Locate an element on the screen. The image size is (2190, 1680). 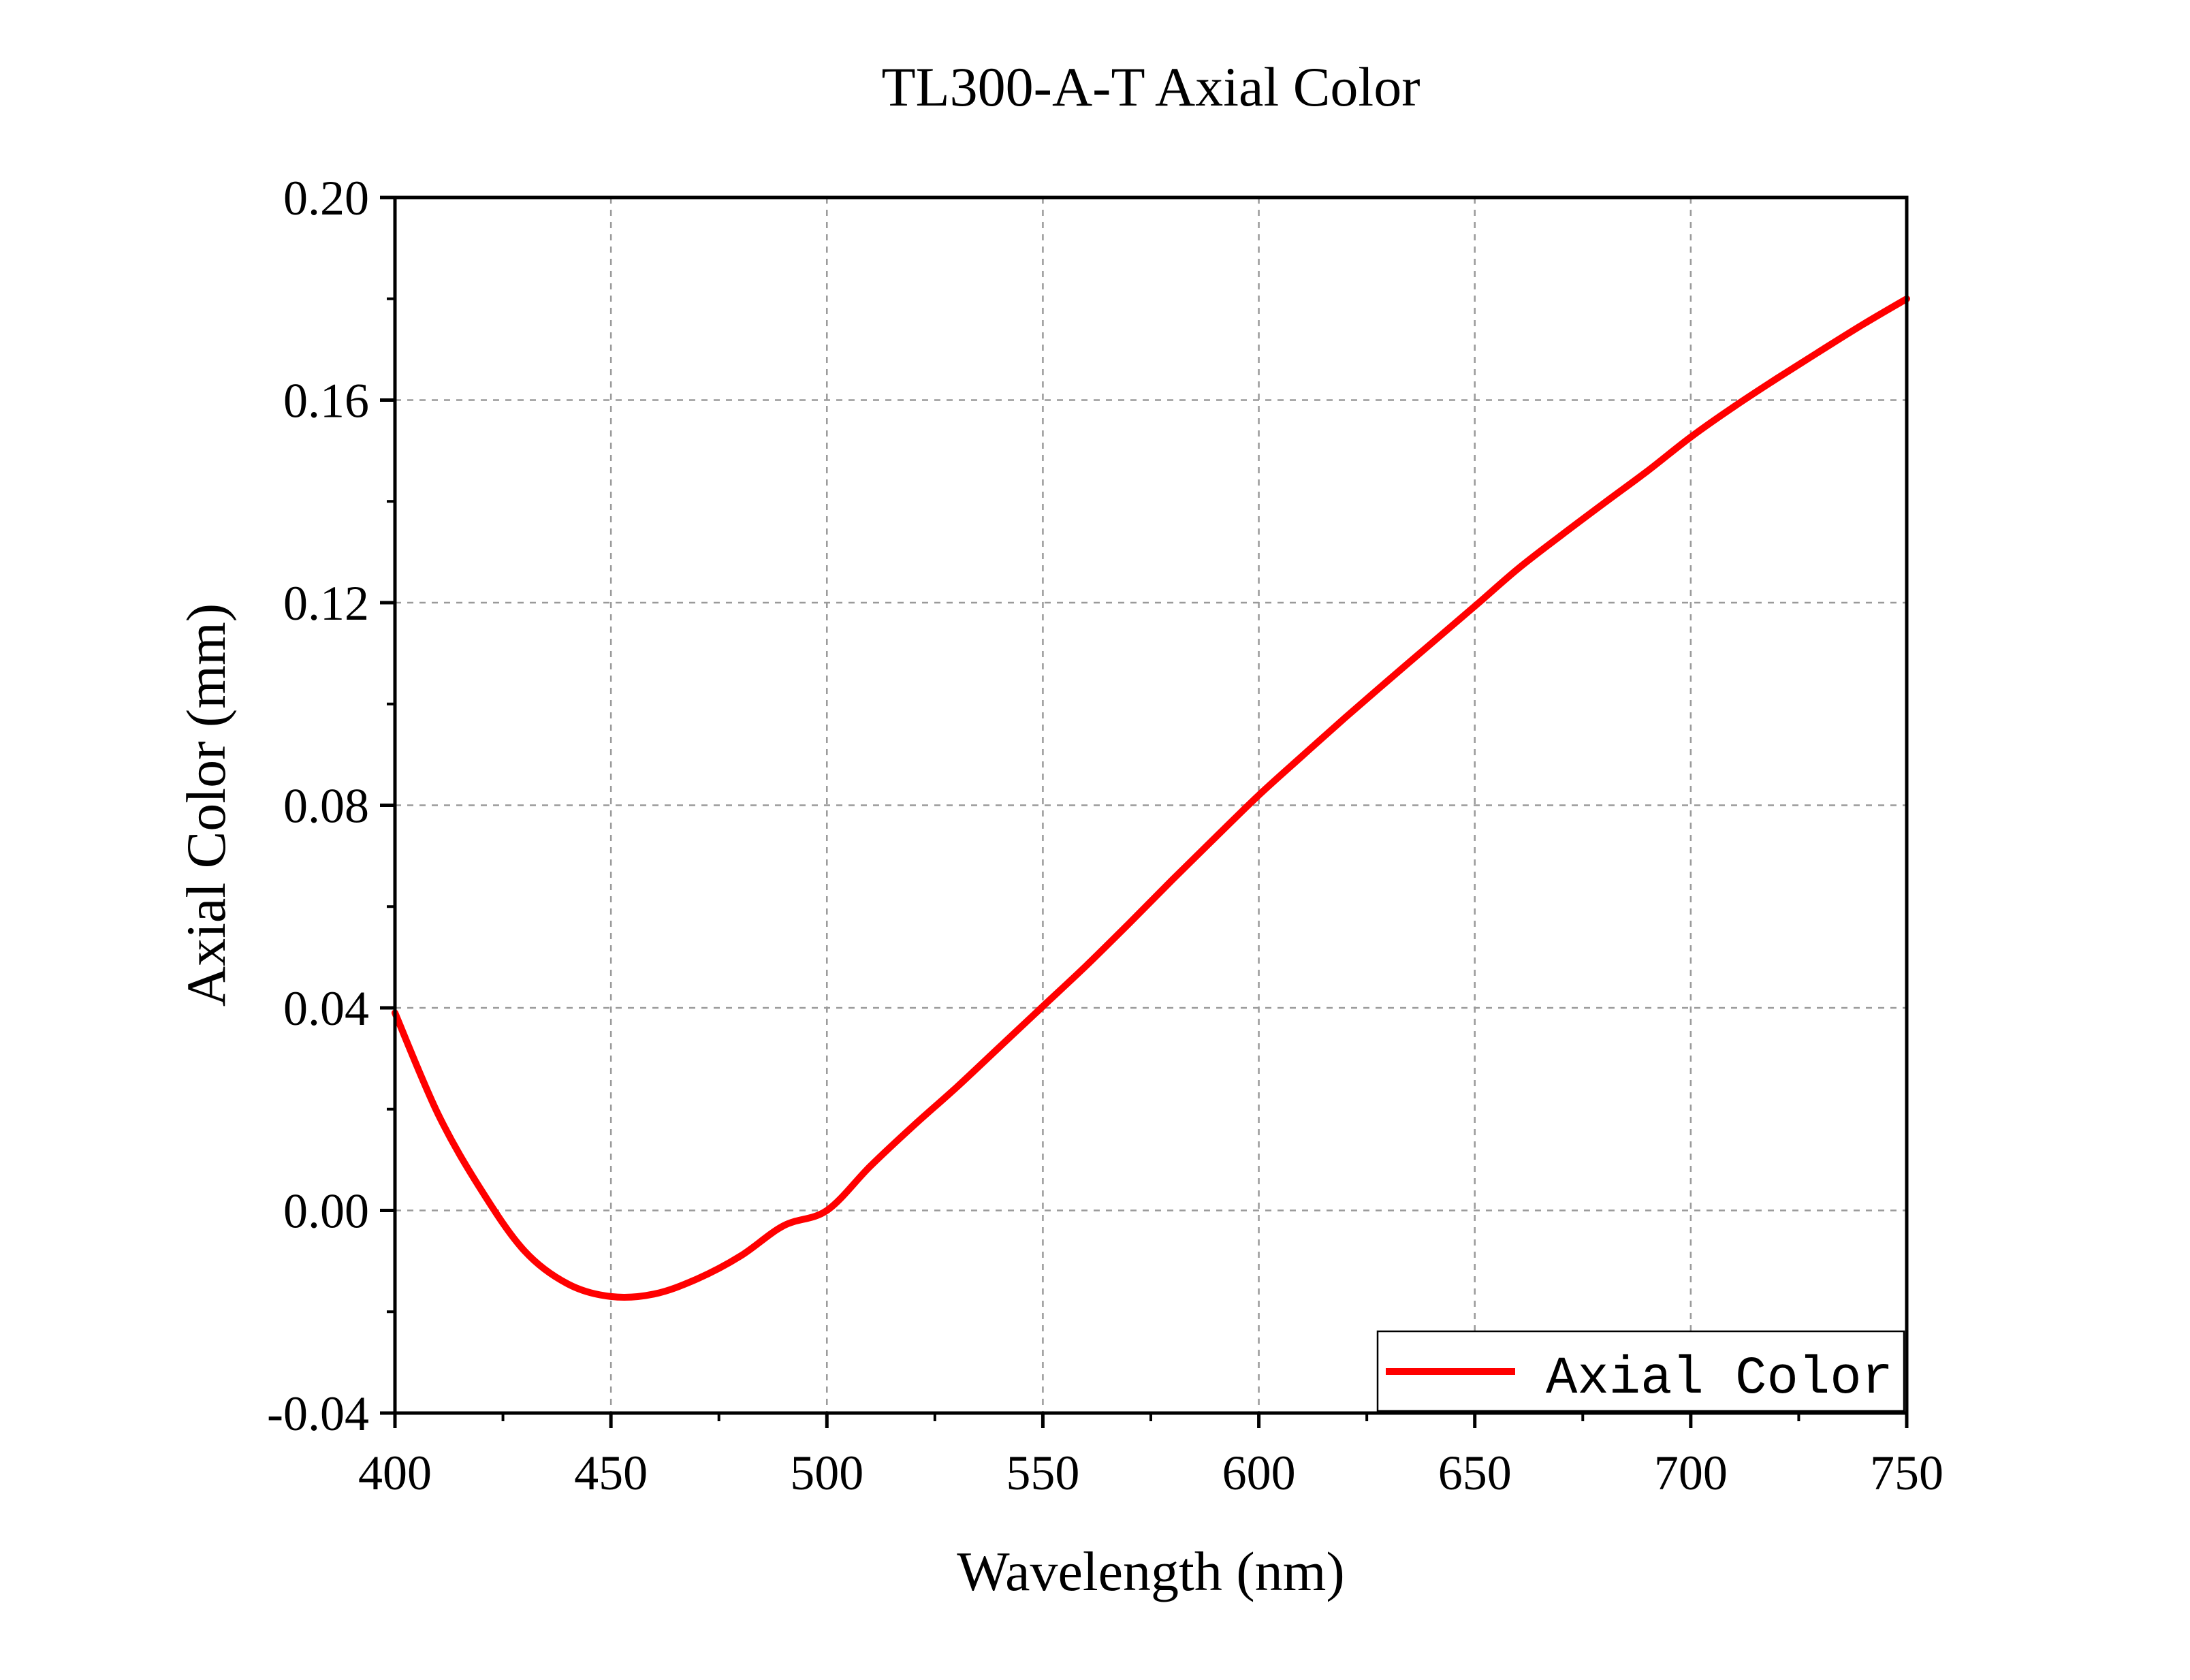
y-tick-label: 0.16 is located at coordinates (326, 401).